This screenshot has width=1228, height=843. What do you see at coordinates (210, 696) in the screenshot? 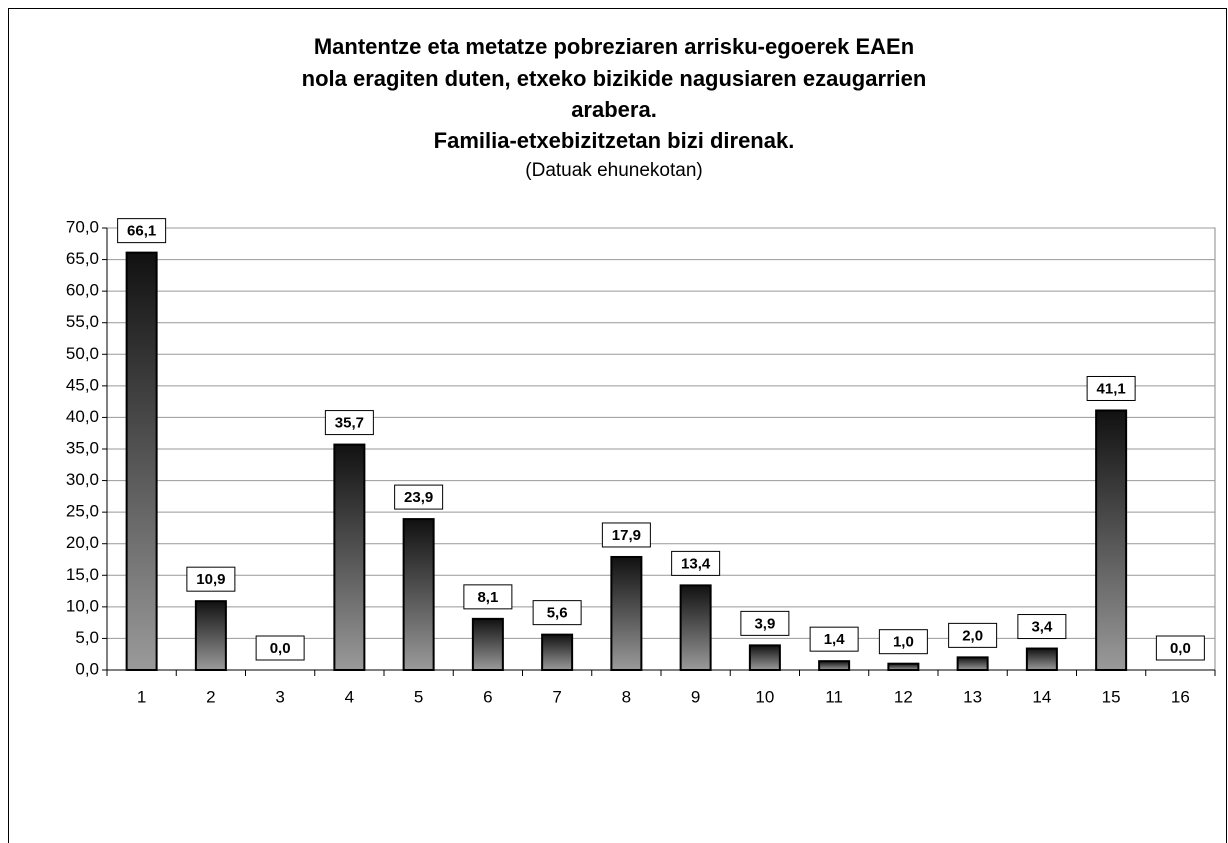
I see `x-tick-label: 2` at bounding box center [210, 696].